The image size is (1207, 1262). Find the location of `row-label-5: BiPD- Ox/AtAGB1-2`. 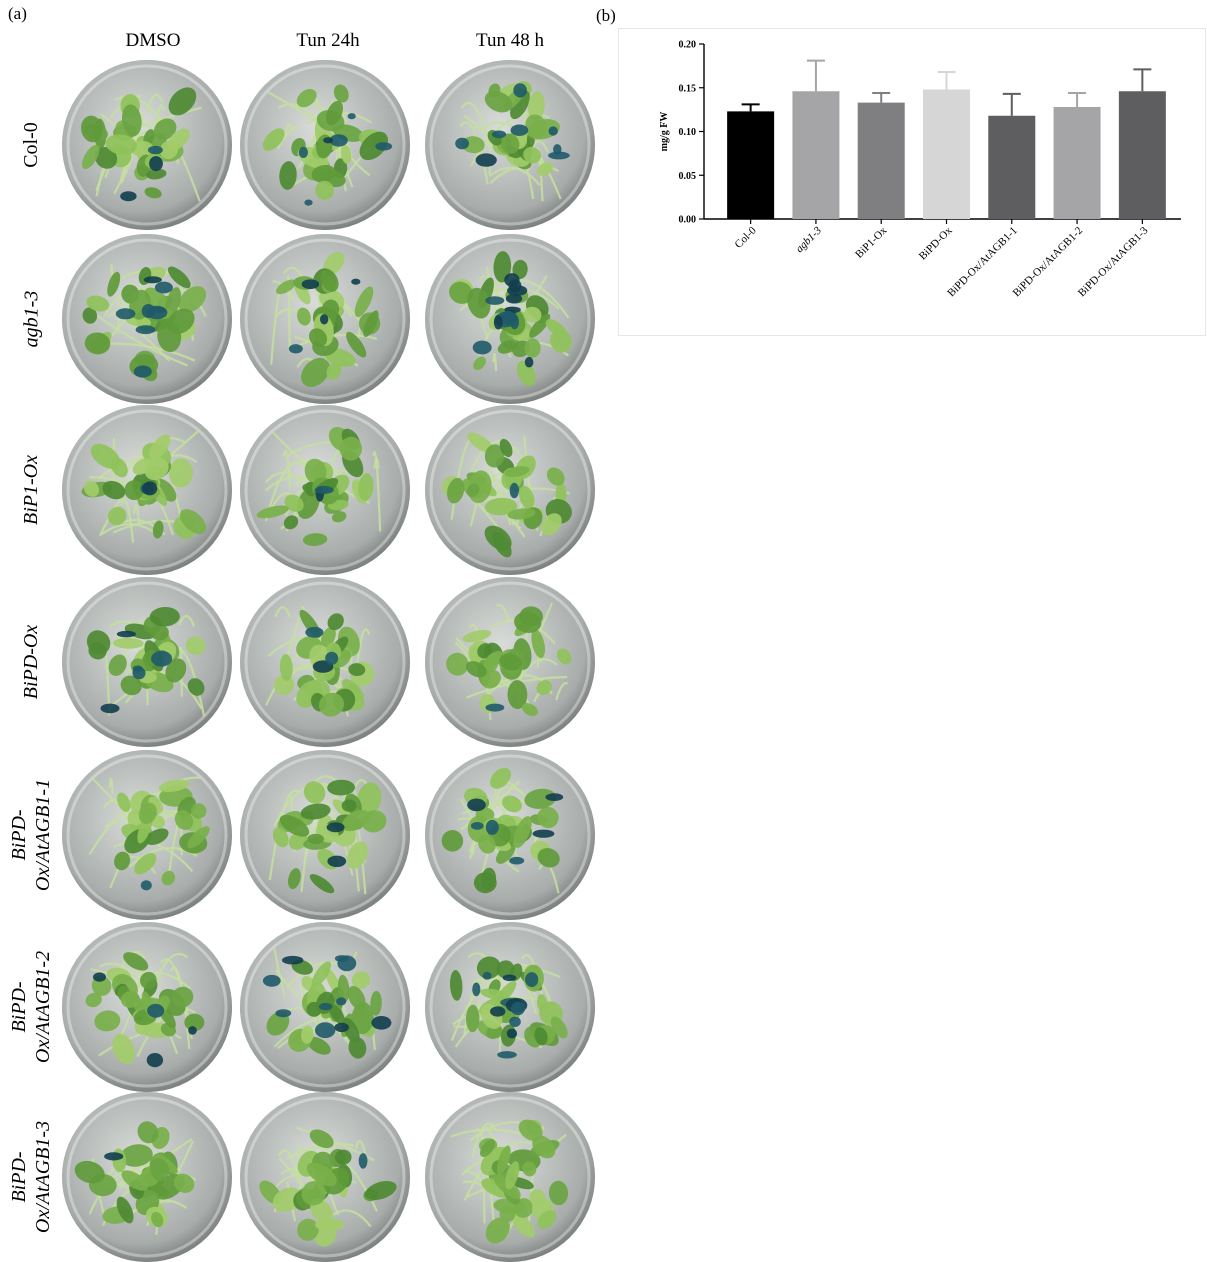

row-label-5: BiPD- Ox/AtAGB1-2 is located at coordinates (31, 1007).